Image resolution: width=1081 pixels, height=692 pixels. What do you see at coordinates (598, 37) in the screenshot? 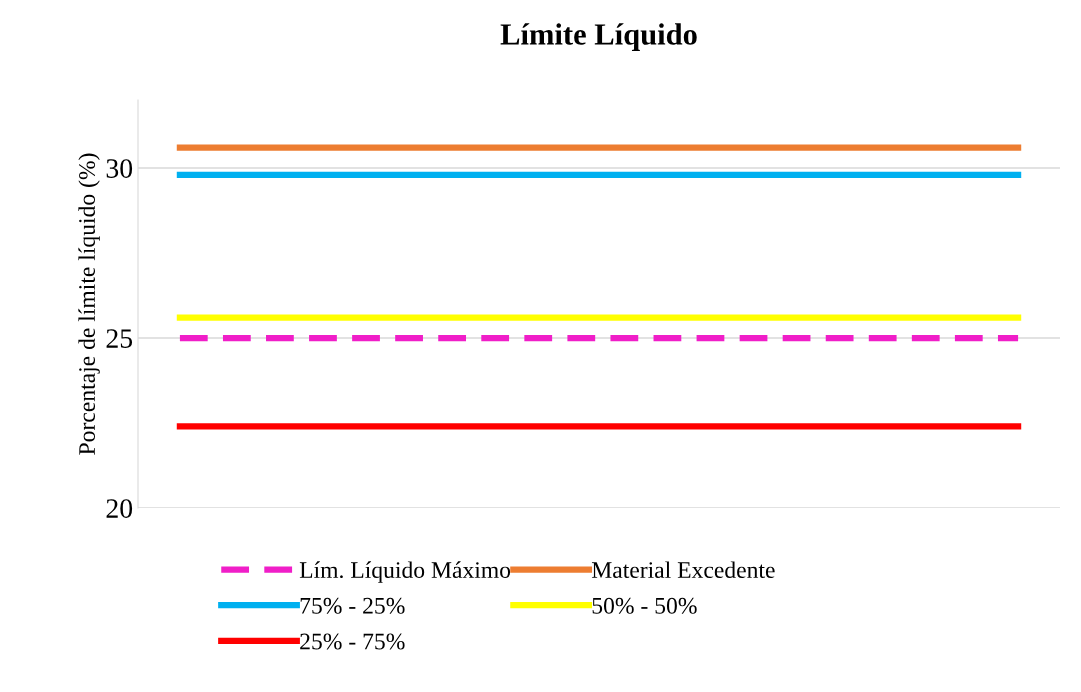
I see `chart-title: Límite Líquido` at bounding box center [598, 37].